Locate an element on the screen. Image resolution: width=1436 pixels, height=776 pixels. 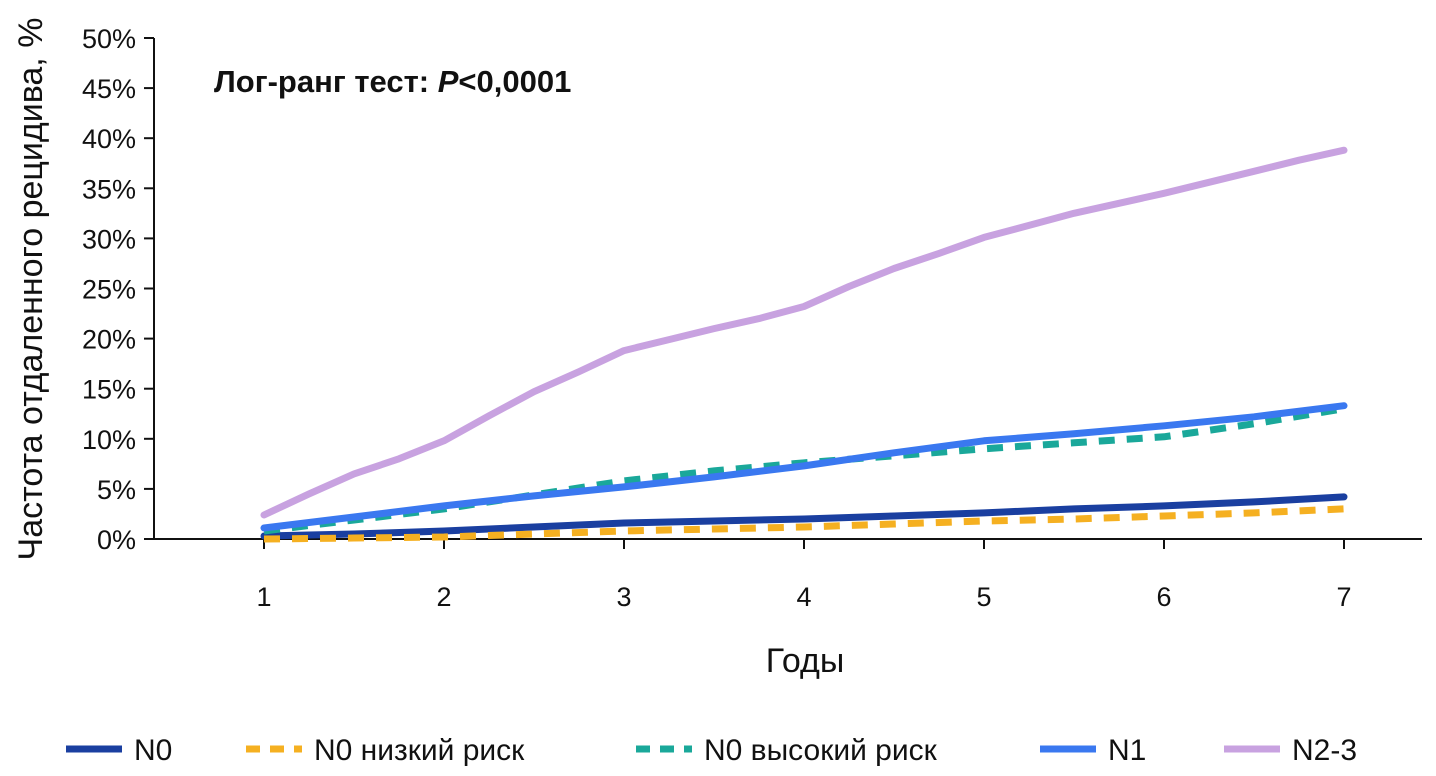
legend-item: N0 низкий риск is located at coordinates (385, 750).